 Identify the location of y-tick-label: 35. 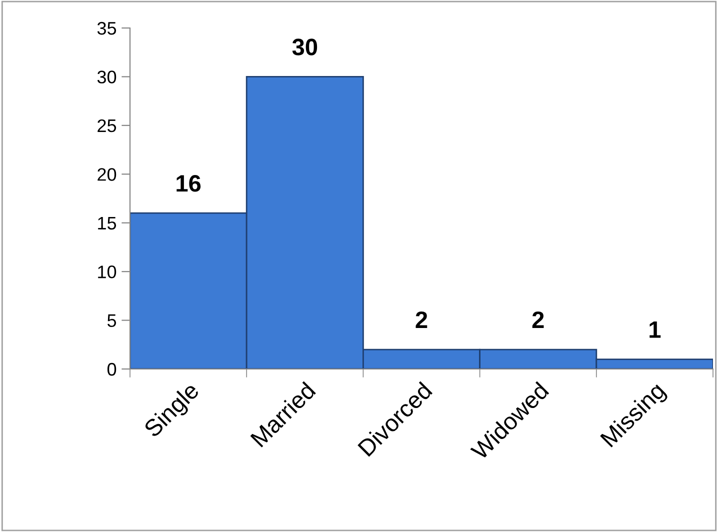
(106, 28).